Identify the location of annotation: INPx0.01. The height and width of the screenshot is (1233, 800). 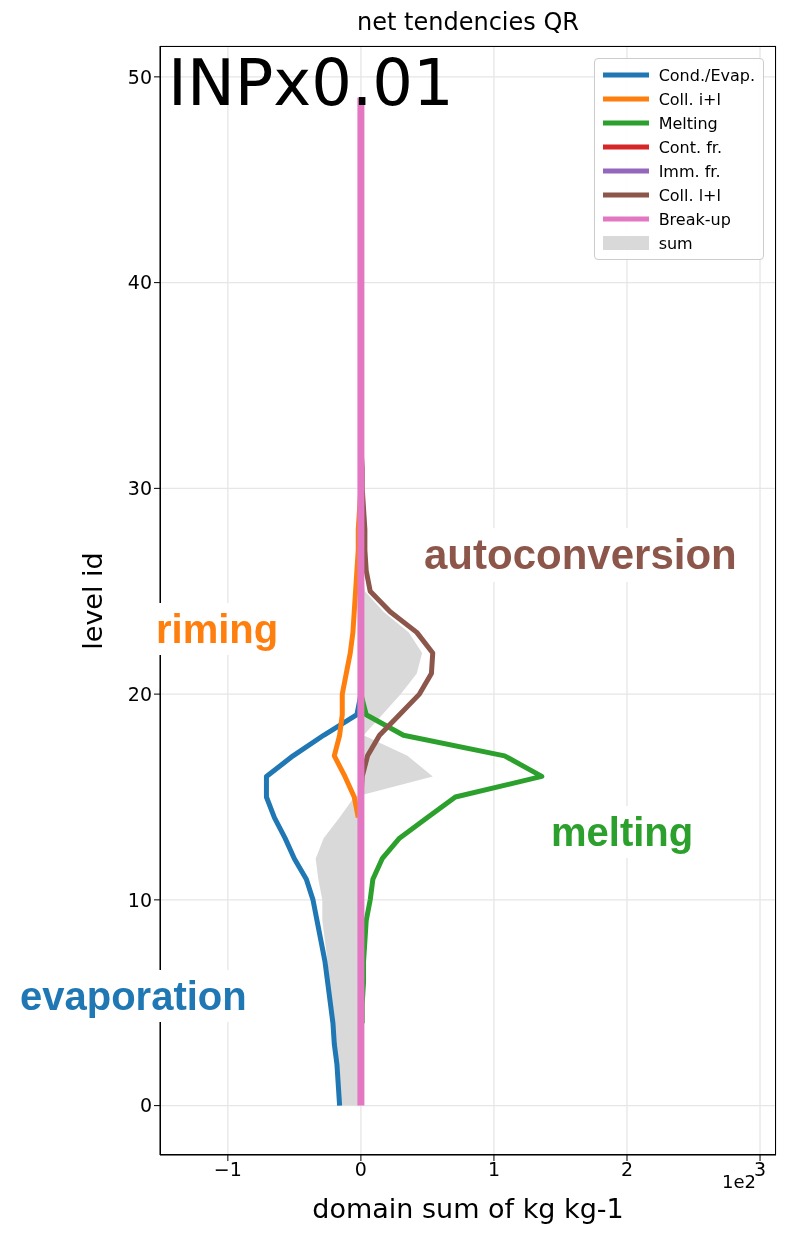
(311, 83).